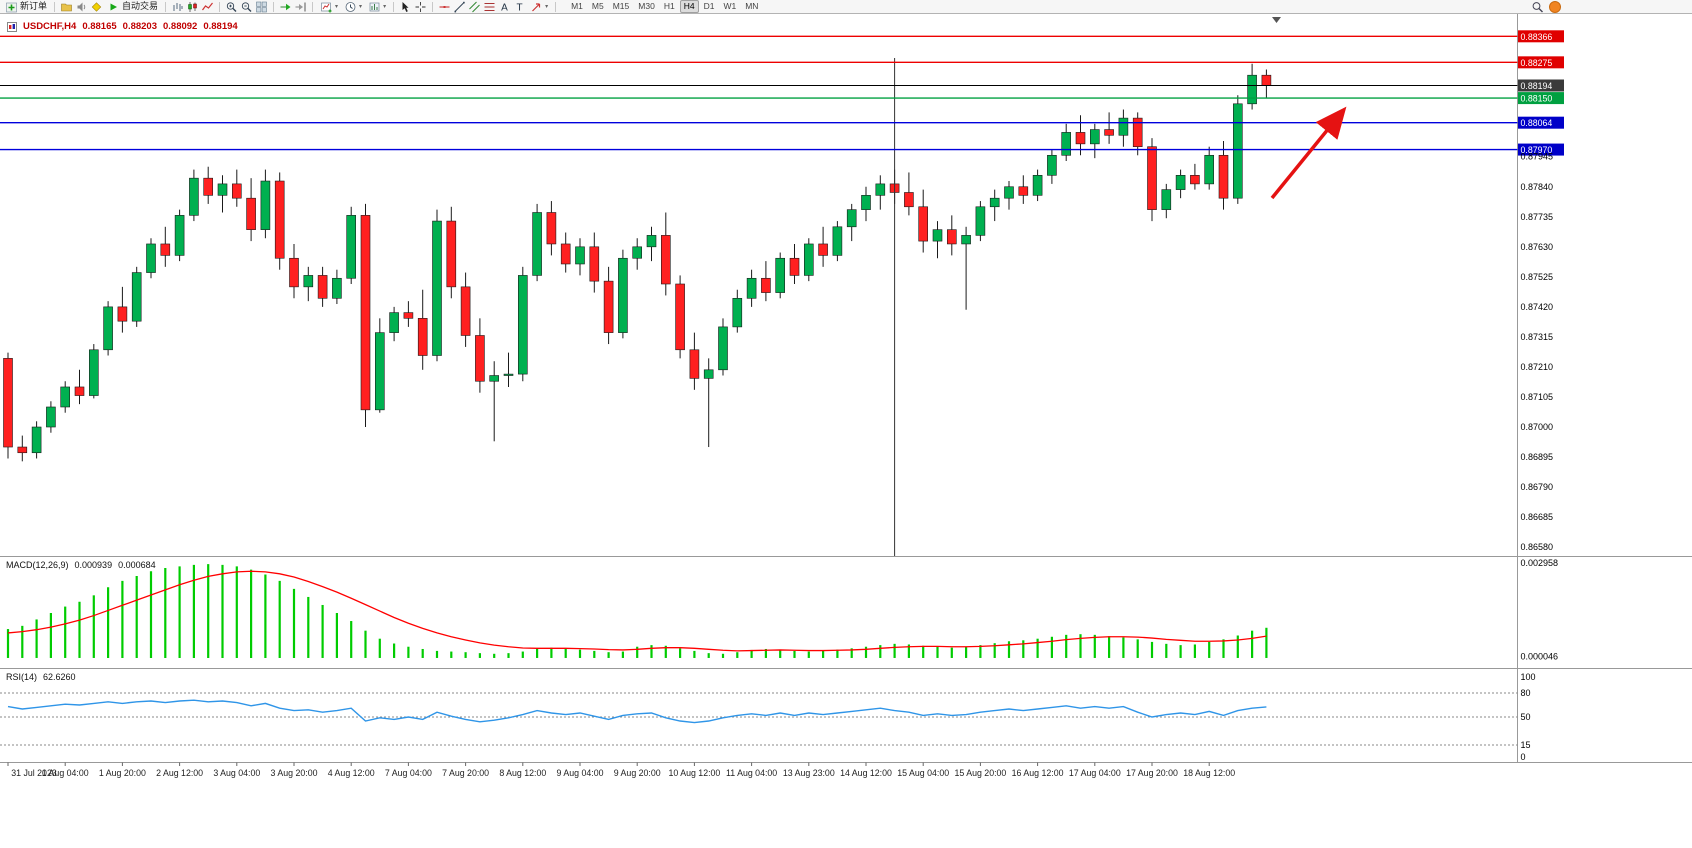 The image size is (1692, 848). I want to click on svg-text: A, so click(504, 7).